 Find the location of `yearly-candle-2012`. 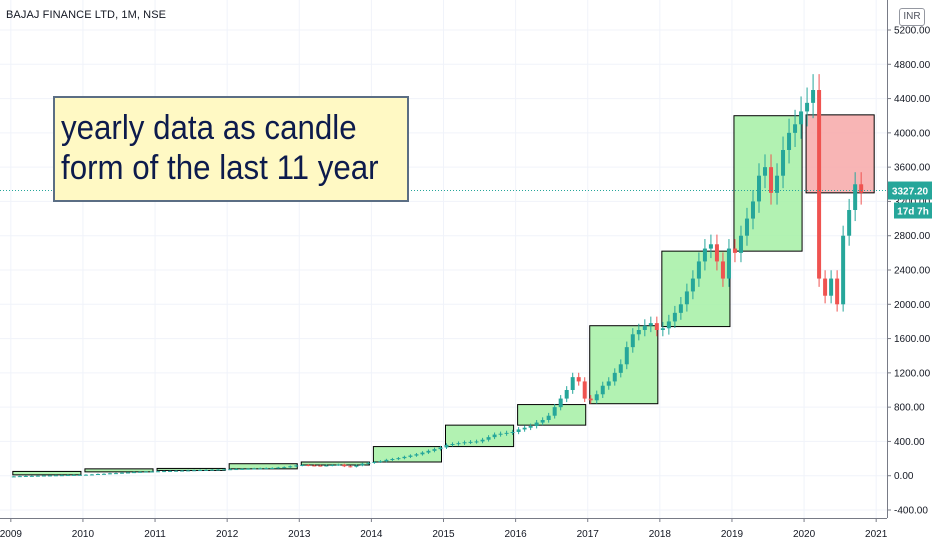

yearly-candle-2012 is located at coordinates (191, 469).